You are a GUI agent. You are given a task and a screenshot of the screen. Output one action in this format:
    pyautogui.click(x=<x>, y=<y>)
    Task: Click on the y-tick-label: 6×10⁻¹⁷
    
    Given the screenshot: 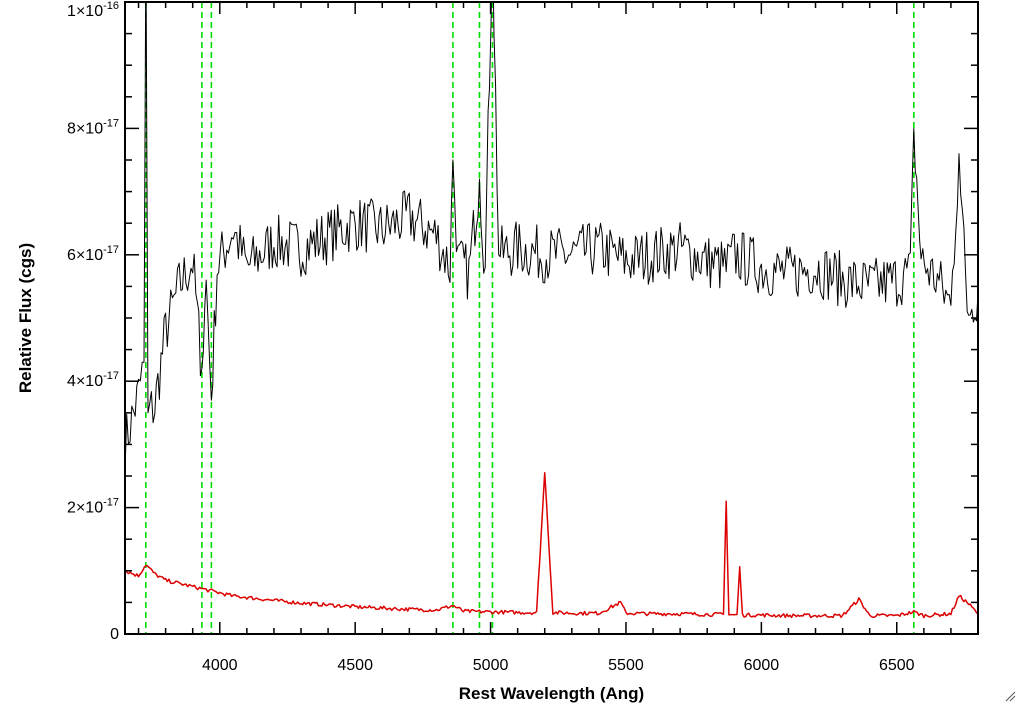 What is the action you would take?
    pyautogui.click(x=93, y=254)
    